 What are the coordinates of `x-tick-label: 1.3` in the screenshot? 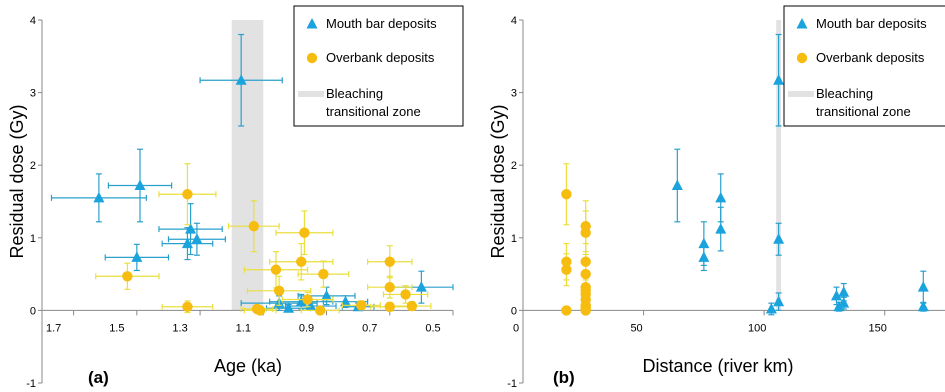 It's located at (179, 328).